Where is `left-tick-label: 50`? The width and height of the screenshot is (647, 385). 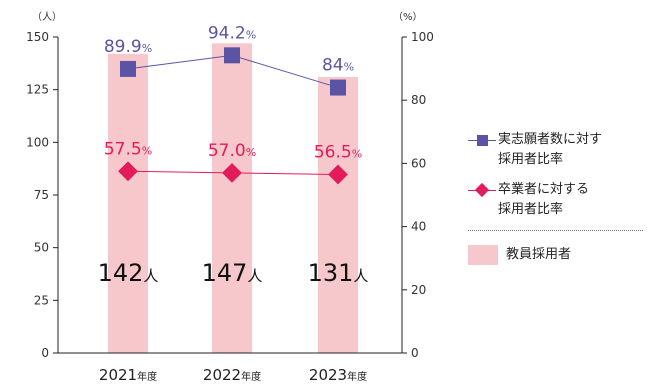 left-tick-label: 50 is located at coordinates (41, 248).